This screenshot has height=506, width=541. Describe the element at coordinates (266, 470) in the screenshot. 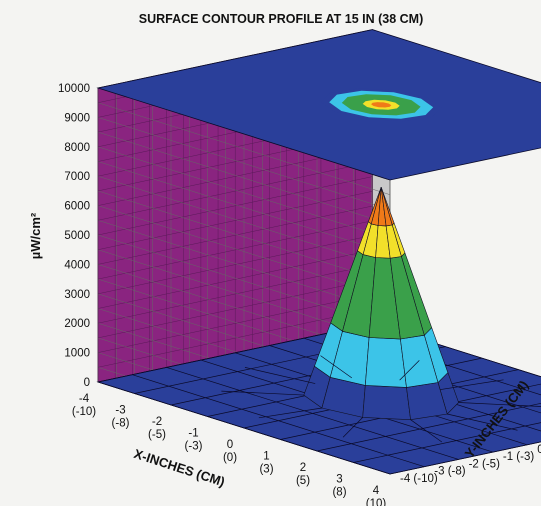

I see `x-tick-label: (3)` at that location.